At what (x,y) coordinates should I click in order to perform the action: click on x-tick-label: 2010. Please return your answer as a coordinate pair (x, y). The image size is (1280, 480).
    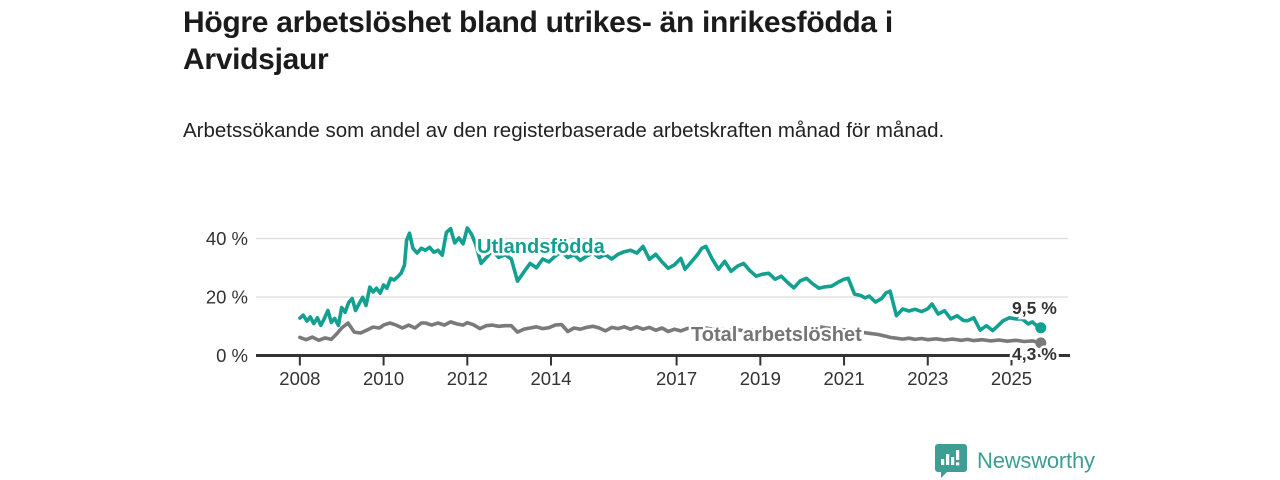
    Looking at the image, I should click on (383, 378).